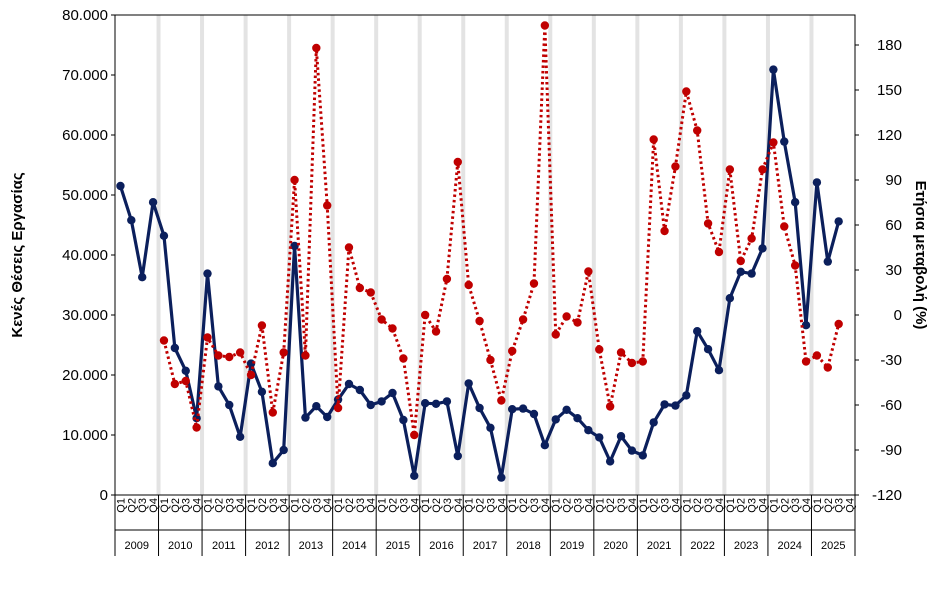 The image size is (950, 598). I want to click on year-label-2020: 2020, so click(615, 546).